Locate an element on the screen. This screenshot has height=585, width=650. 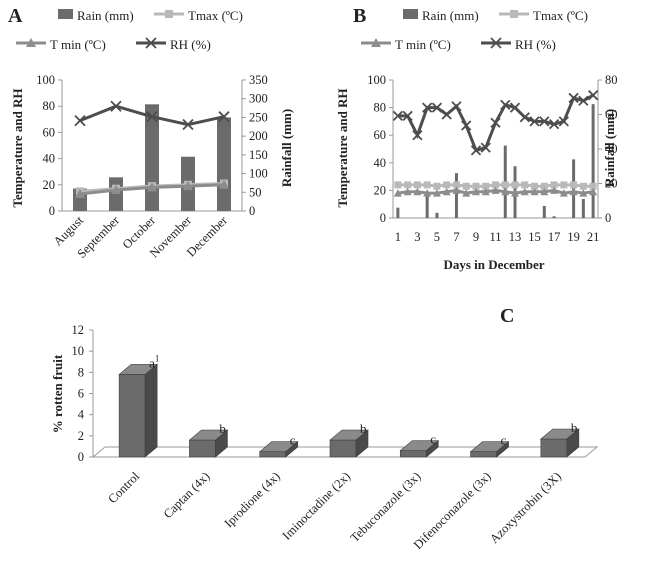
chart-c-ytick-label: 10 is located at coordinates (78, 351).